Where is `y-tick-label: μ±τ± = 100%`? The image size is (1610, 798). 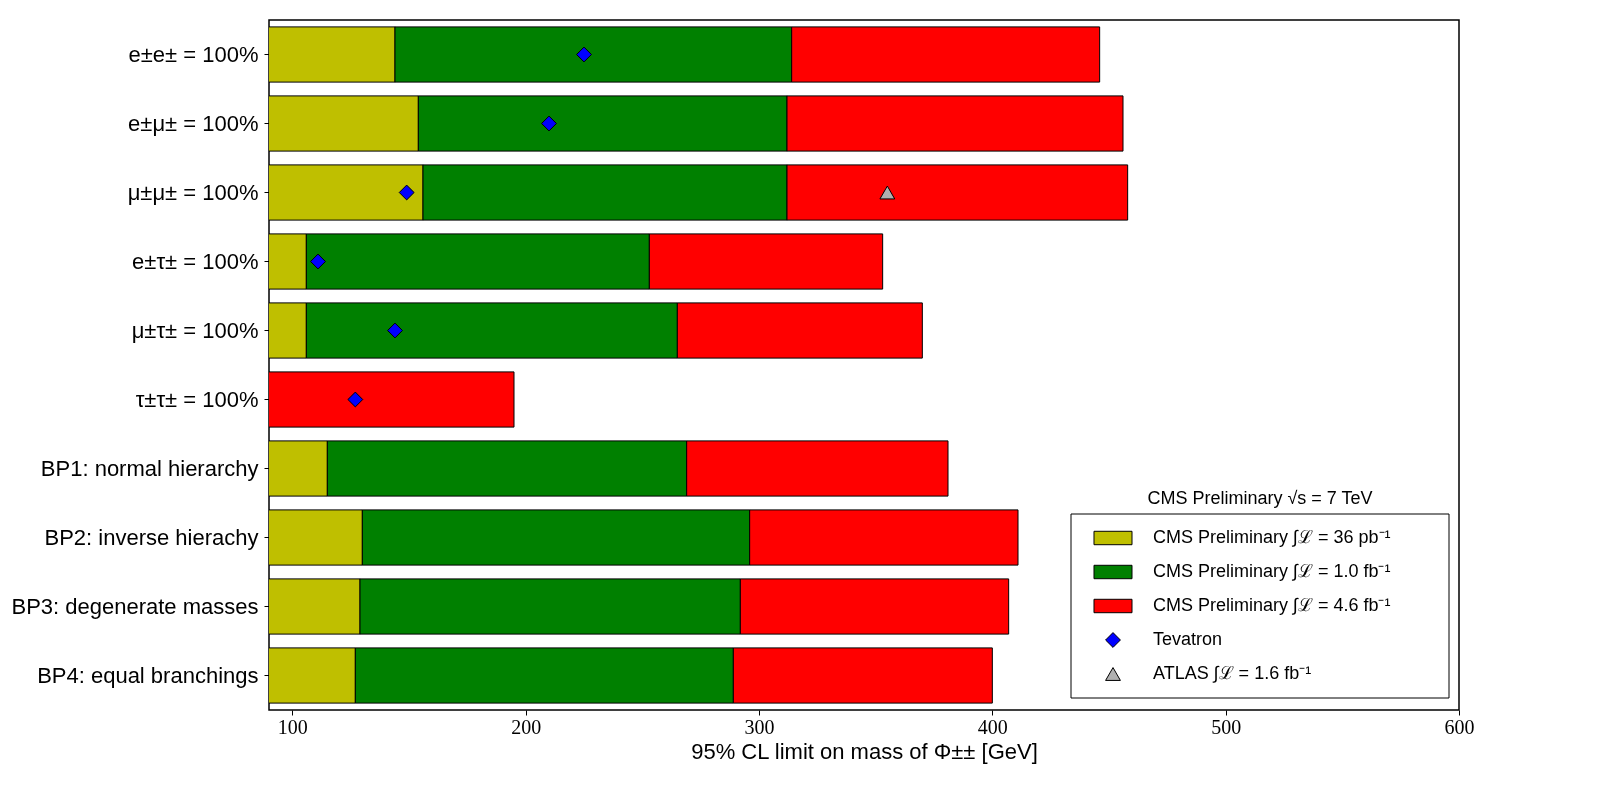
y-tick-label: μ±τ± = 100% is located at coordinates (195, 330).